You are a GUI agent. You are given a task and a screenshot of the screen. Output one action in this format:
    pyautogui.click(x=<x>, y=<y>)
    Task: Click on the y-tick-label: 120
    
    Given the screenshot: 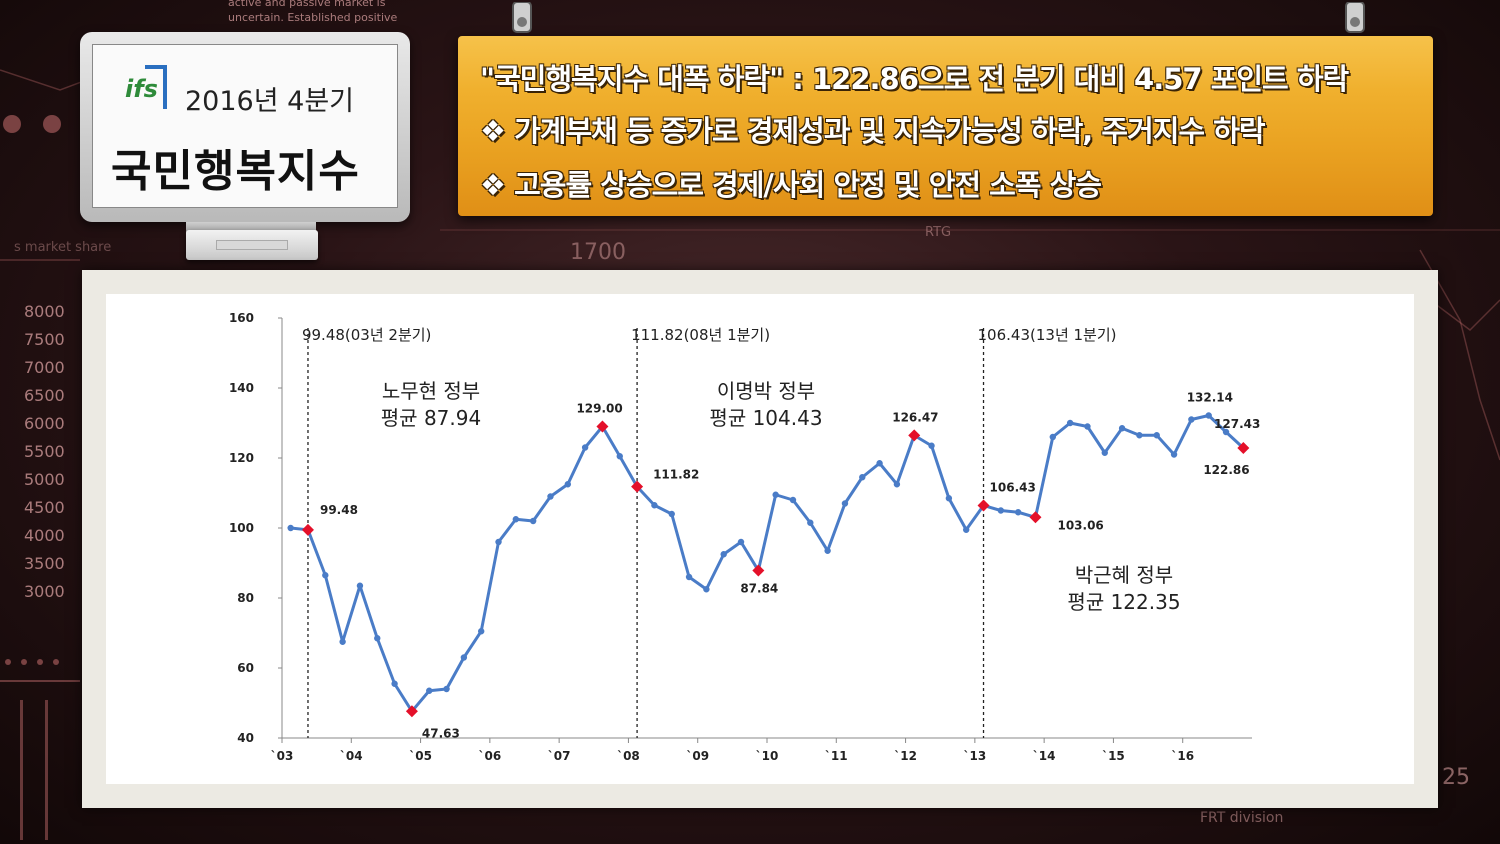 What is the action you would take?
    pyautogui.click(x=241, y=458)
    